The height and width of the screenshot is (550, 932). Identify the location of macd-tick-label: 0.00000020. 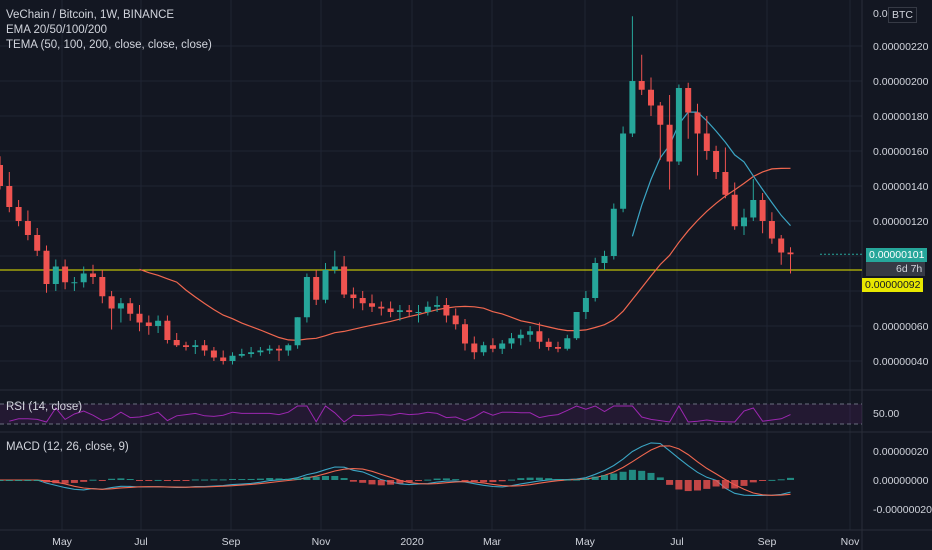
(901, 452).